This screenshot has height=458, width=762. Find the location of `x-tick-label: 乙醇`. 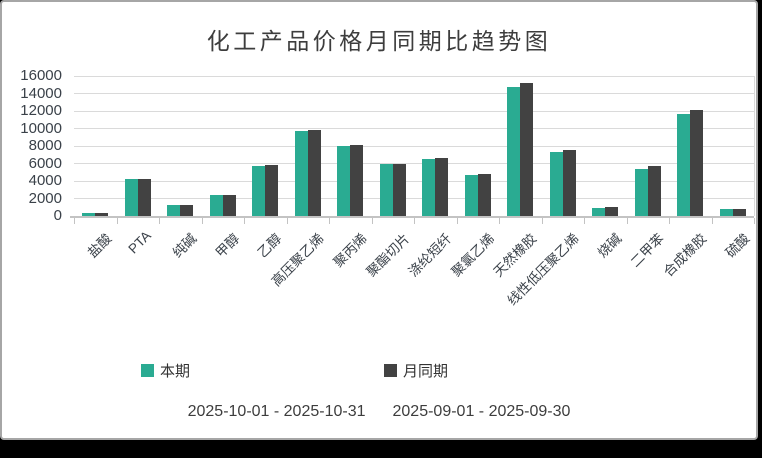

x-tick-label: 乙醇 is located at coordinates (269, 245).